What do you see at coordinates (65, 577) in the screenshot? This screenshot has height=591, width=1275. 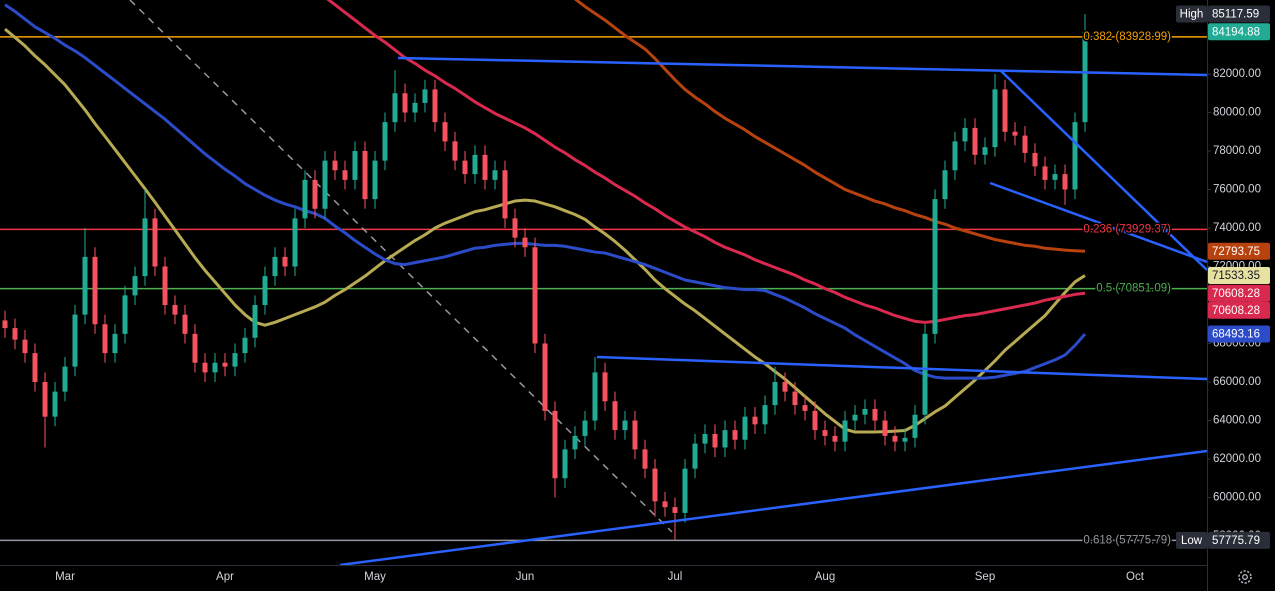 I see `x-tick-label: Mar` at bounding box center [65, 577].